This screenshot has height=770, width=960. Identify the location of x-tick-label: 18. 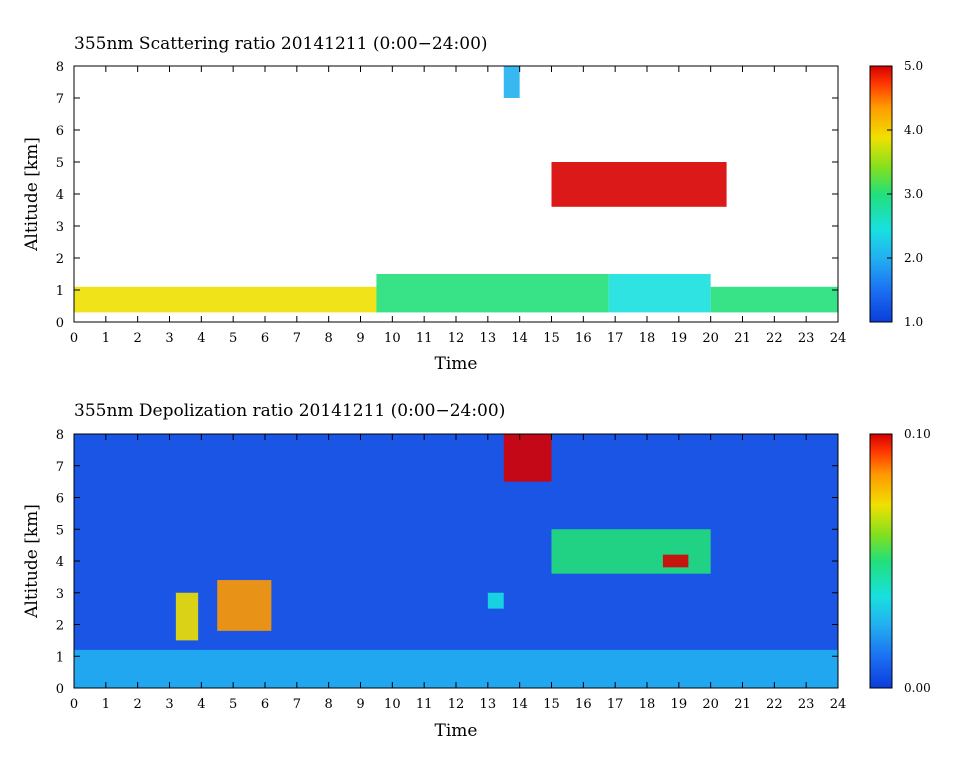
(647, 704).